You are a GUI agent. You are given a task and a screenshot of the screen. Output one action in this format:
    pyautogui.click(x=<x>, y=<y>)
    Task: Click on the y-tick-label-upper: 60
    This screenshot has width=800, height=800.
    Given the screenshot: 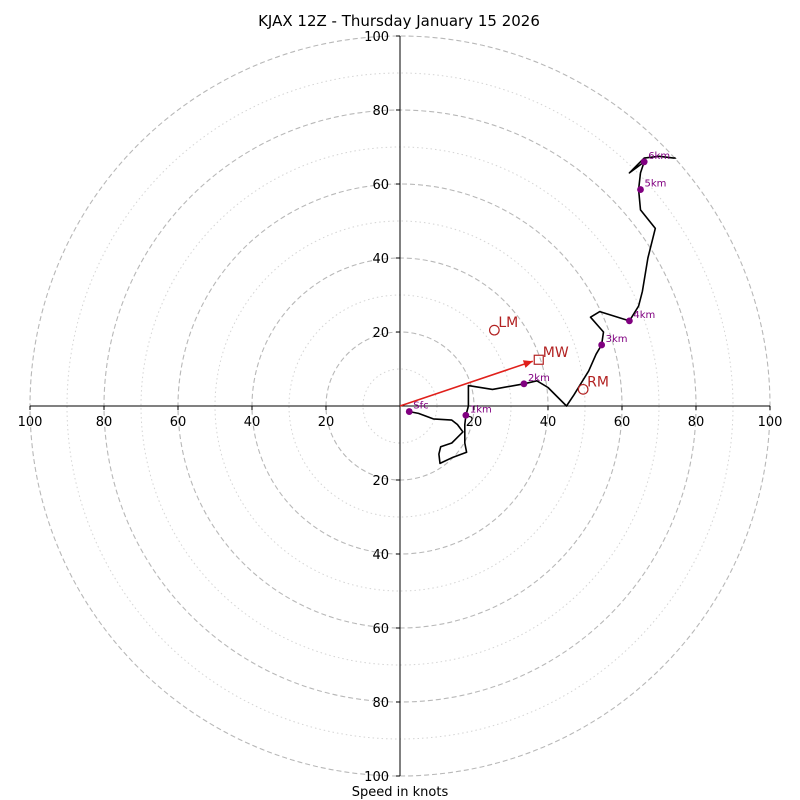 What is the action you would take?
    pyautogui.click(x=380, y=185)
    